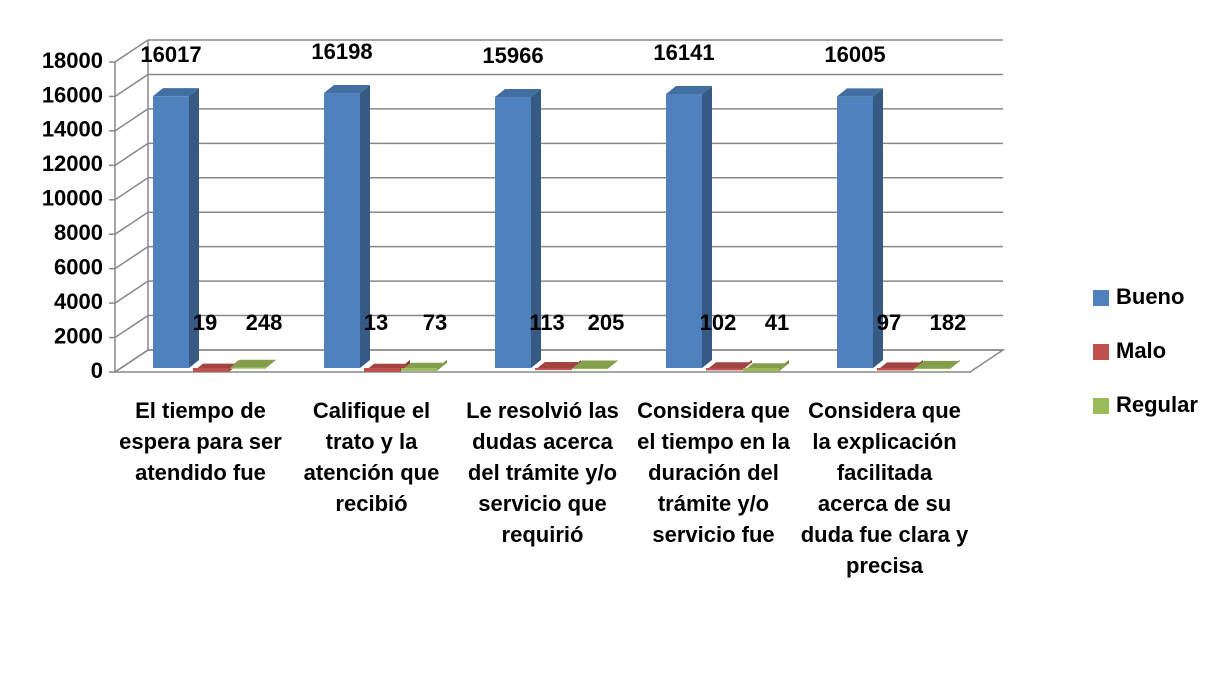  I want to click on y-tick-label: 0, so click(97, 370).